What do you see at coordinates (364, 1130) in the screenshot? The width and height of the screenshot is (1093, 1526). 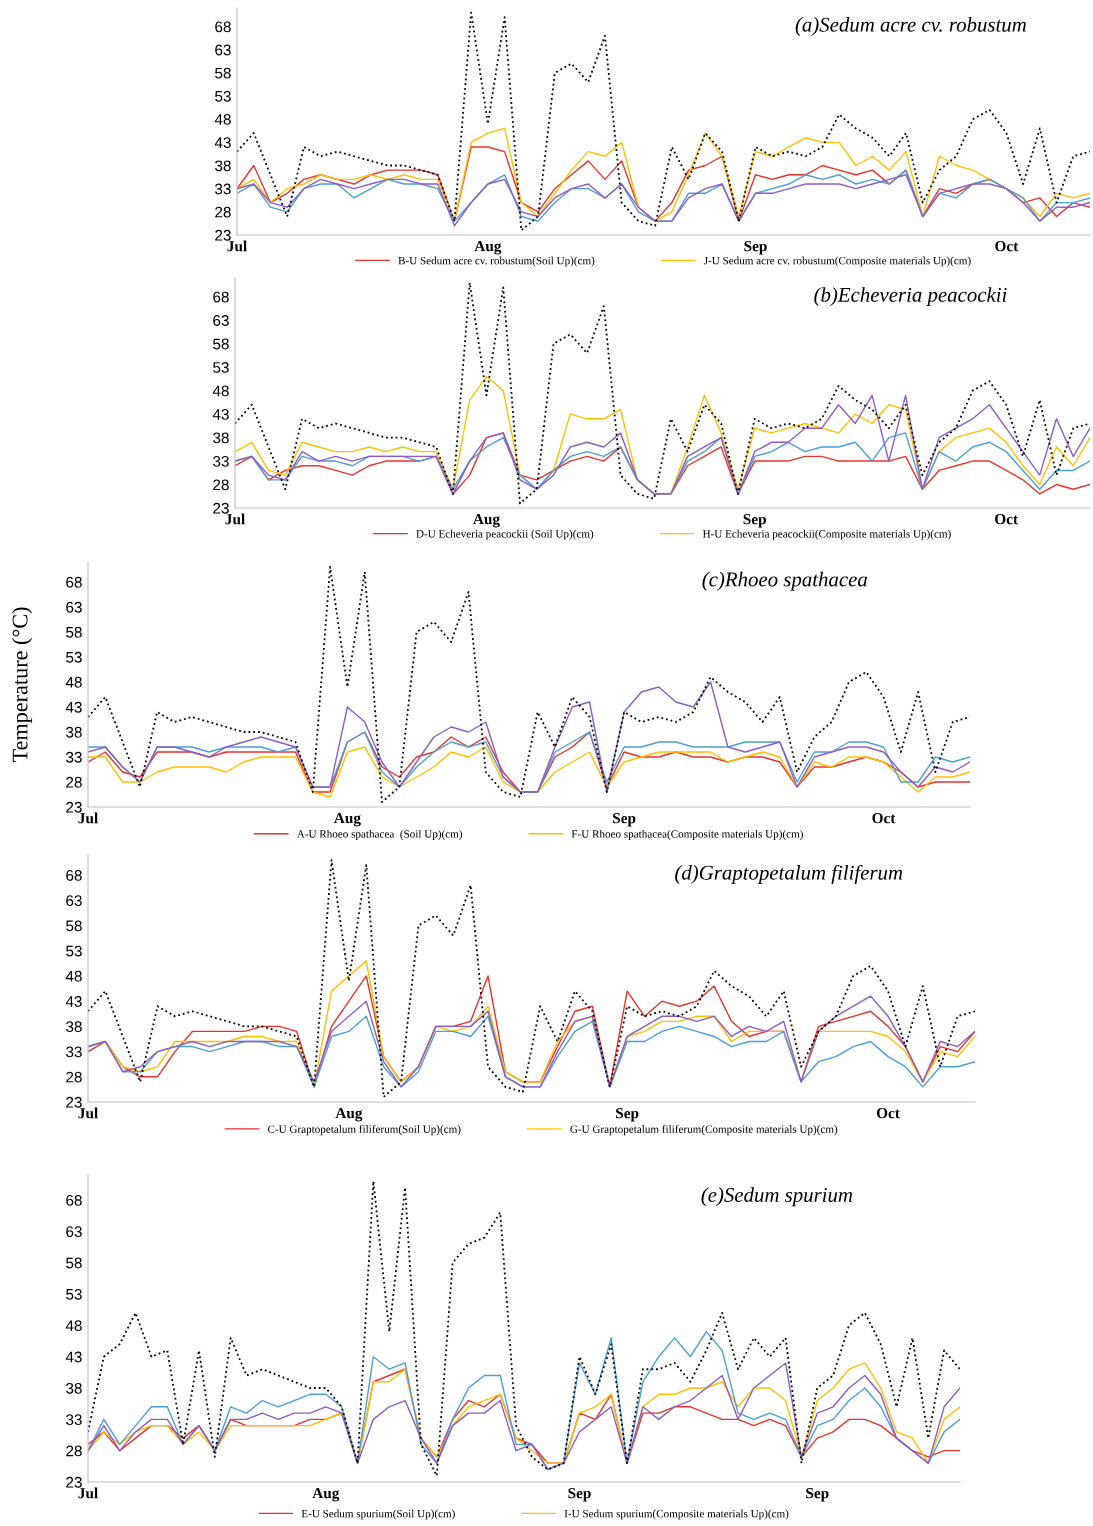 I see `legend-label: C-U Graptopetalum filiferum(Soil Up)(cm)` at bounding box center [364, 1130].